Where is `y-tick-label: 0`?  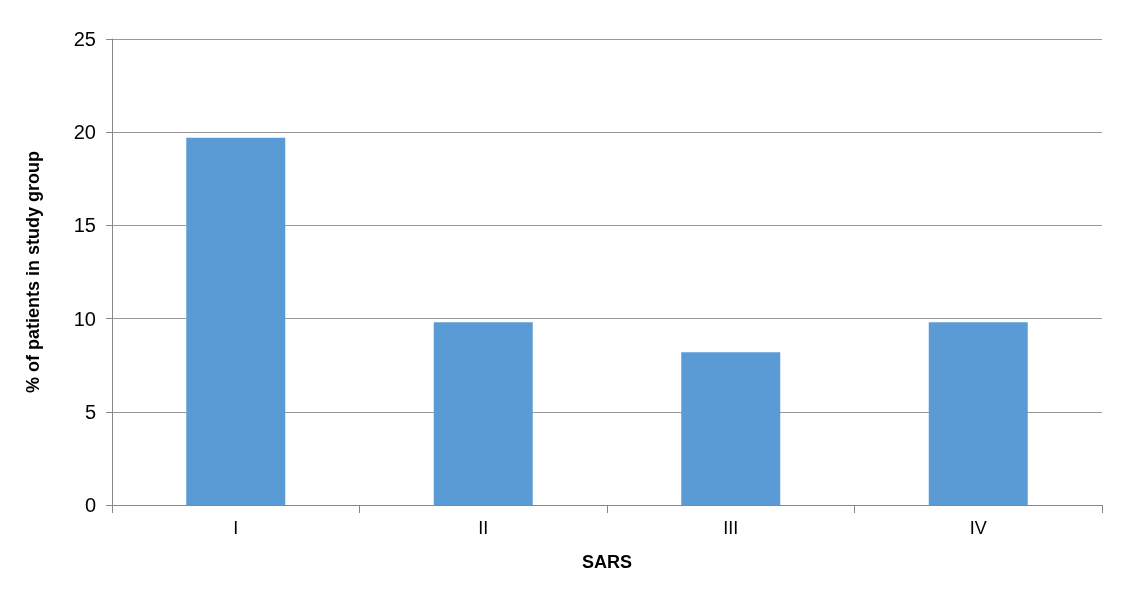
y-tick-label: 0 is located at coordinates (90, 505).